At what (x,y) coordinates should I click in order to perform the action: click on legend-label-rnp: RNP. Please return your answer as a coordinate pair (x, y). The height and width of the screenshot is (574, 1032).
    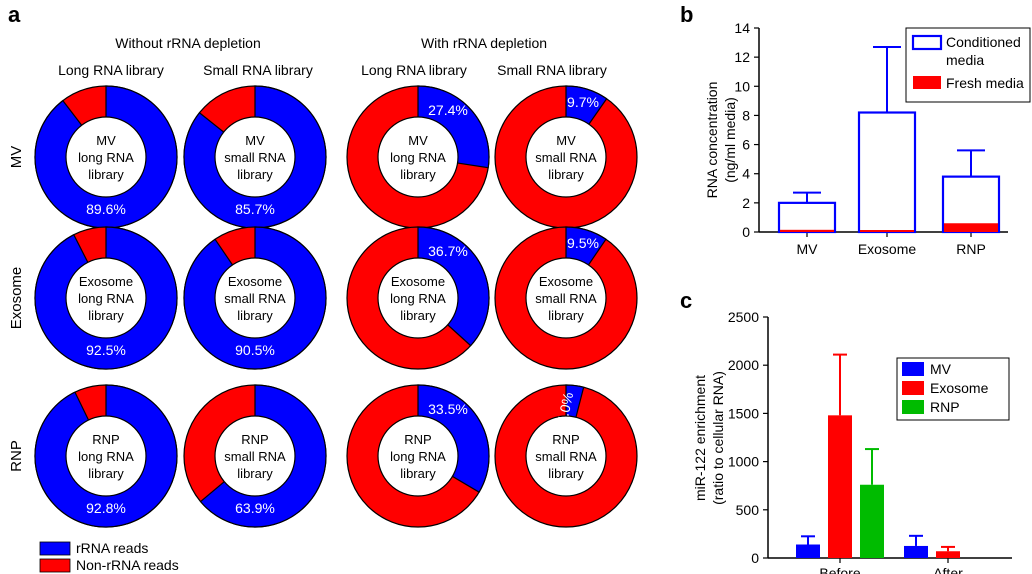
    Looking at the image, I should click on (945, 407).